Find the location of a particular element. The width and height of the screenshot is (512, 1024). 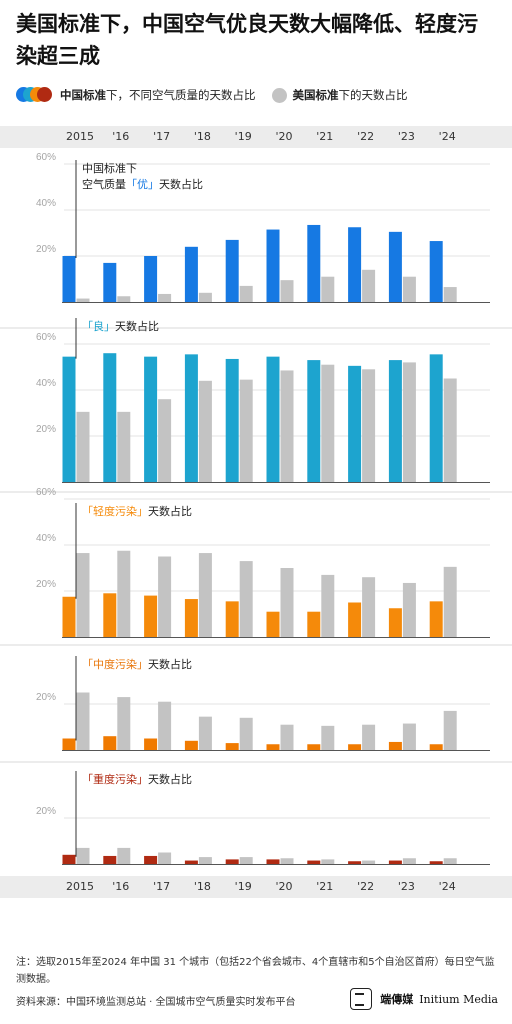

panel-label: 空气质量「优」天数占比 is located at coordinates (142, 184).